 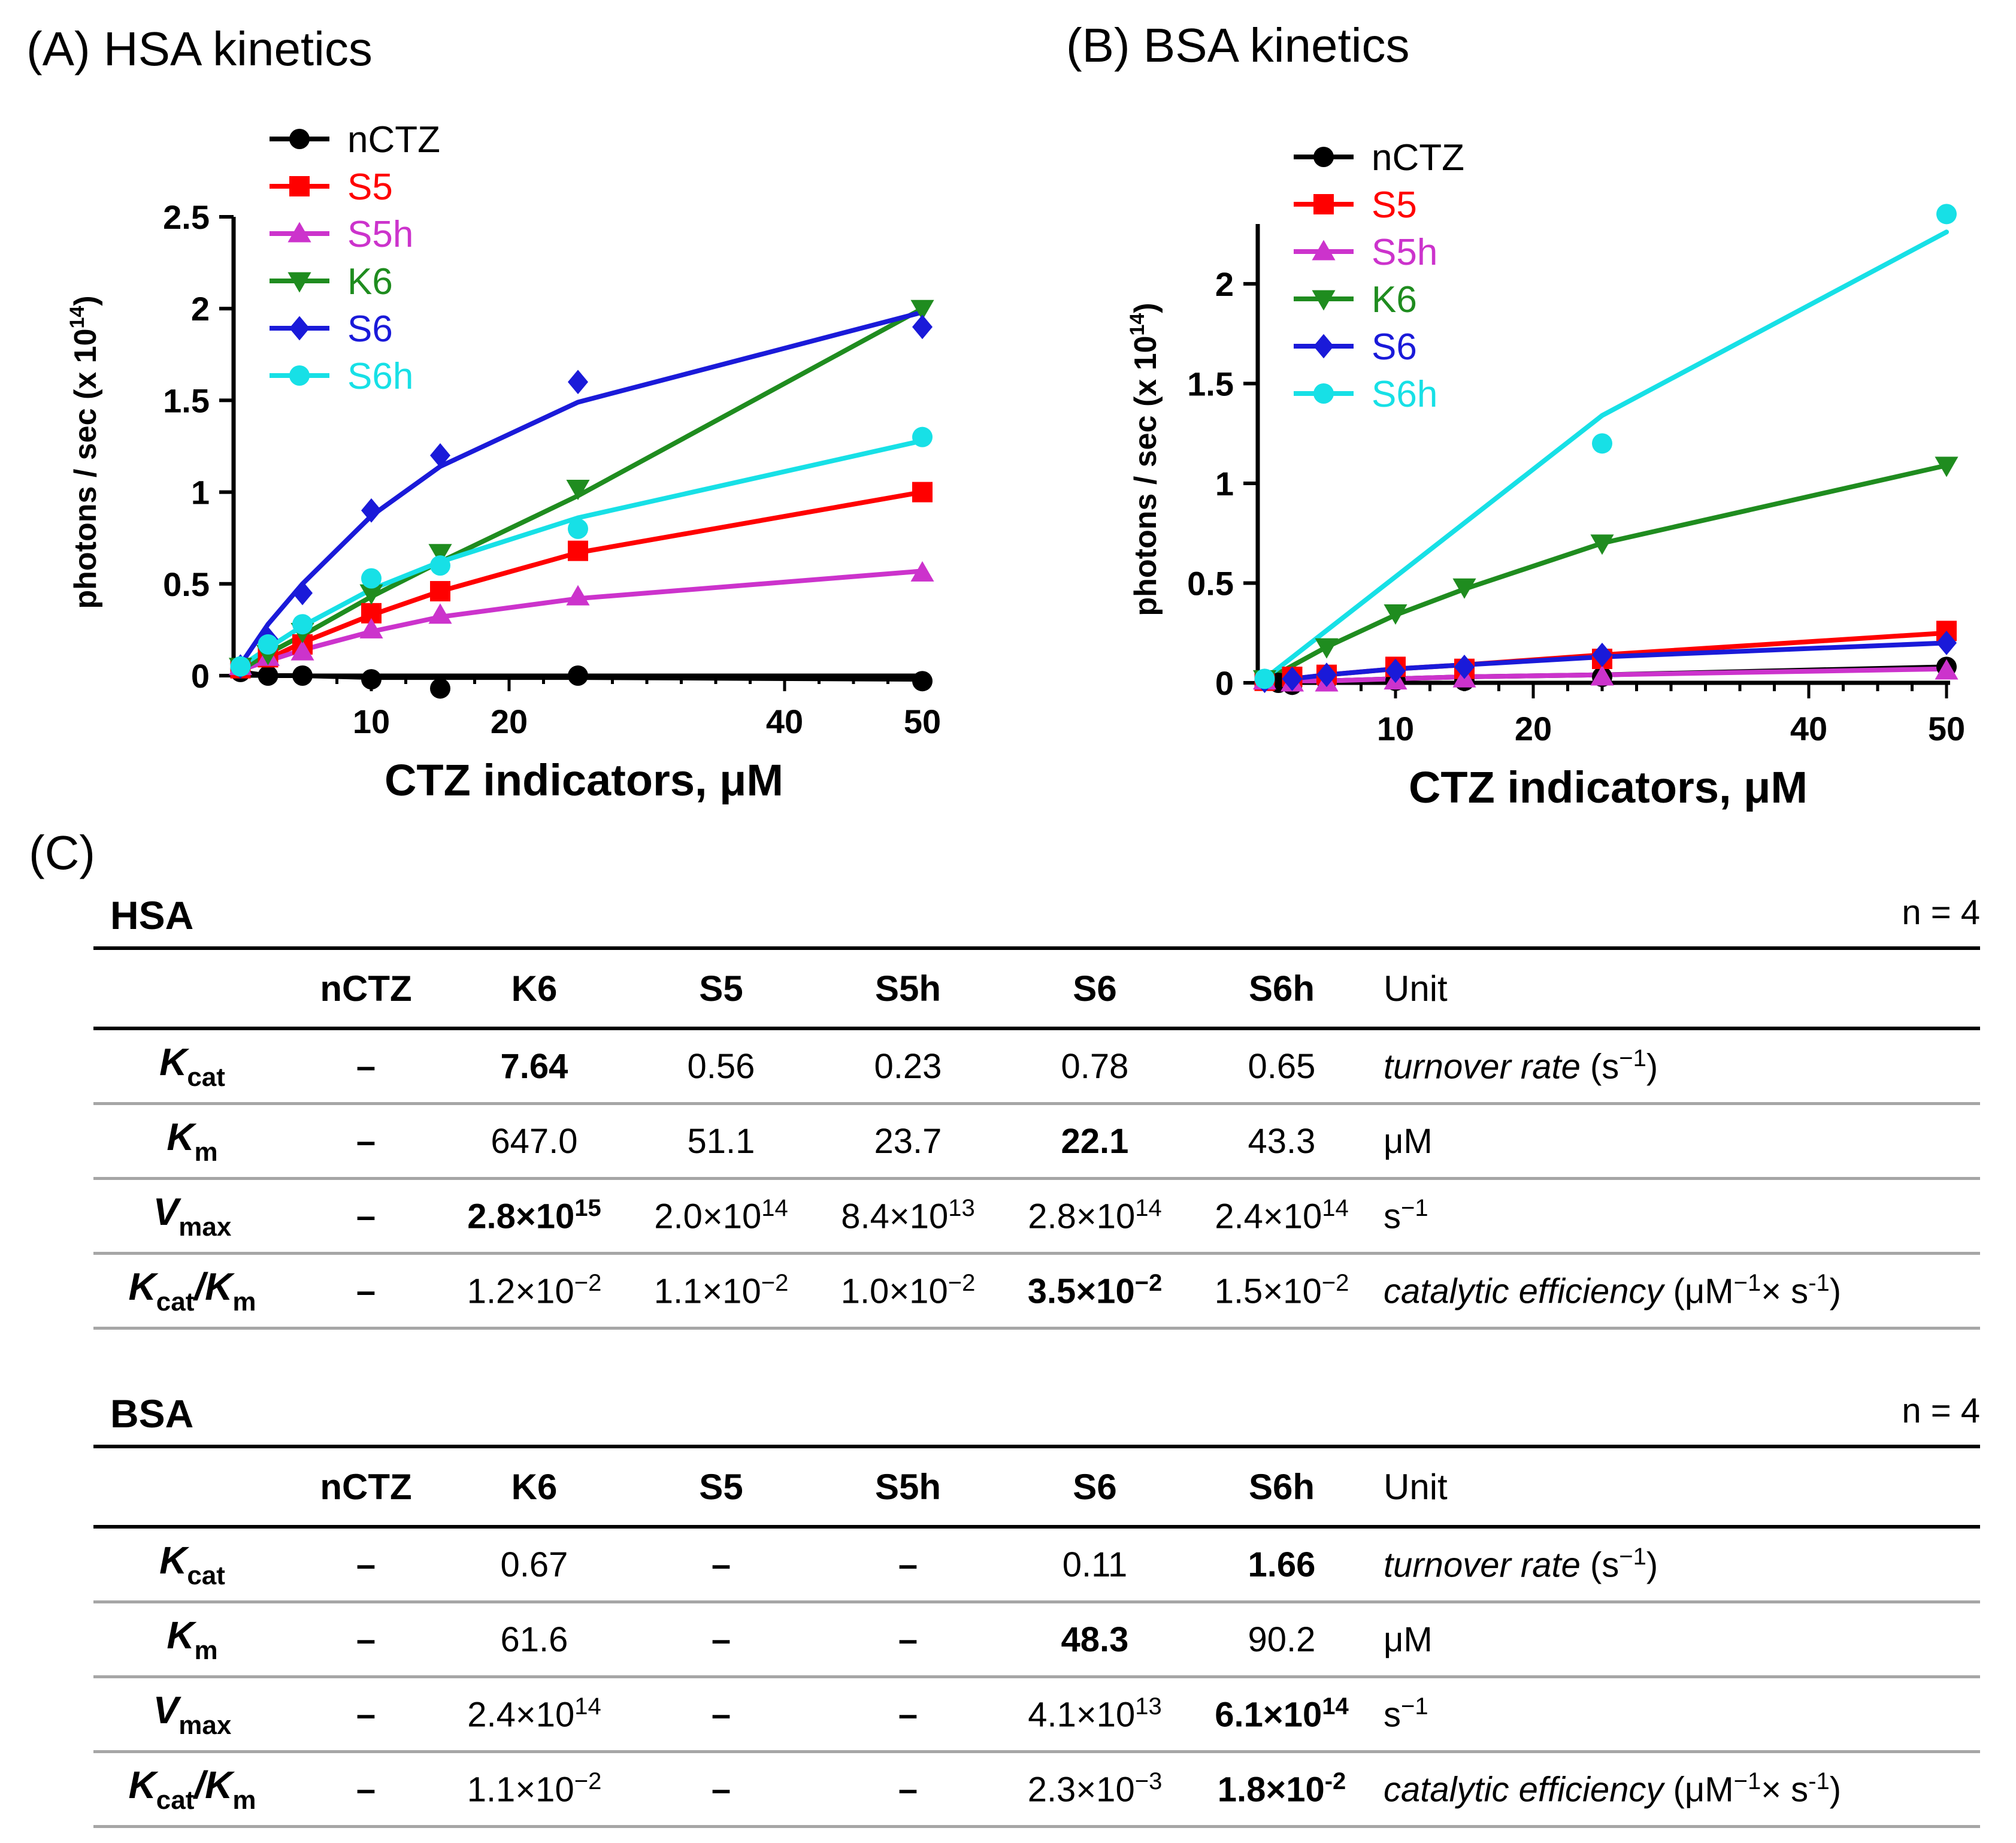 What do you see at coordinates (1677, 1066) in the screenshot?
I see `unit-cell: turnover rate (s−1)` at bounding box center [1677, 1066].